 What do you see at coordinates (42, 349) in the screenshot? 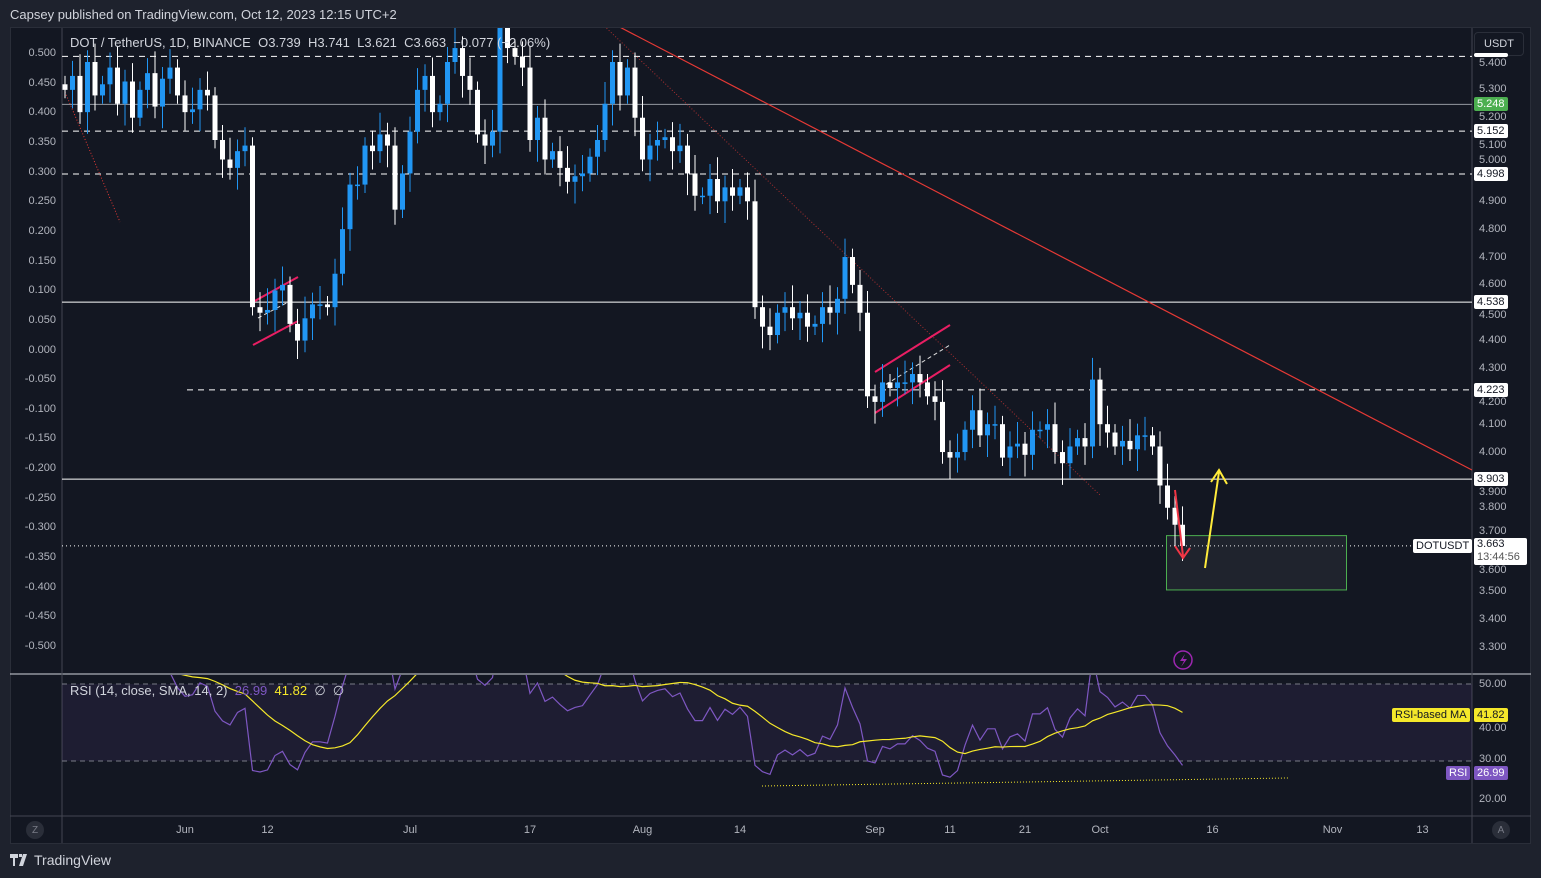
I see `left-axis-tick: 0.000` at bounding box center [42, 349].